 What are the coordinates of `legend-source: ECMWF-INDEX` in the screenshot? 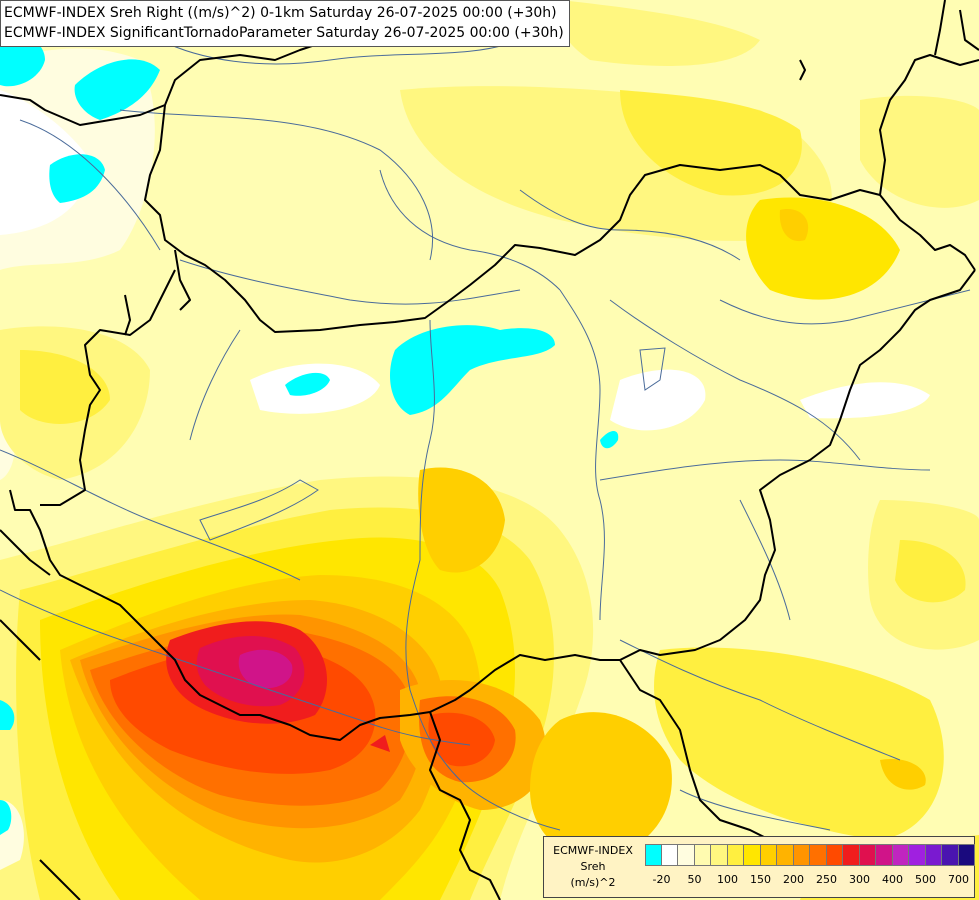 It's located at (593, 850).